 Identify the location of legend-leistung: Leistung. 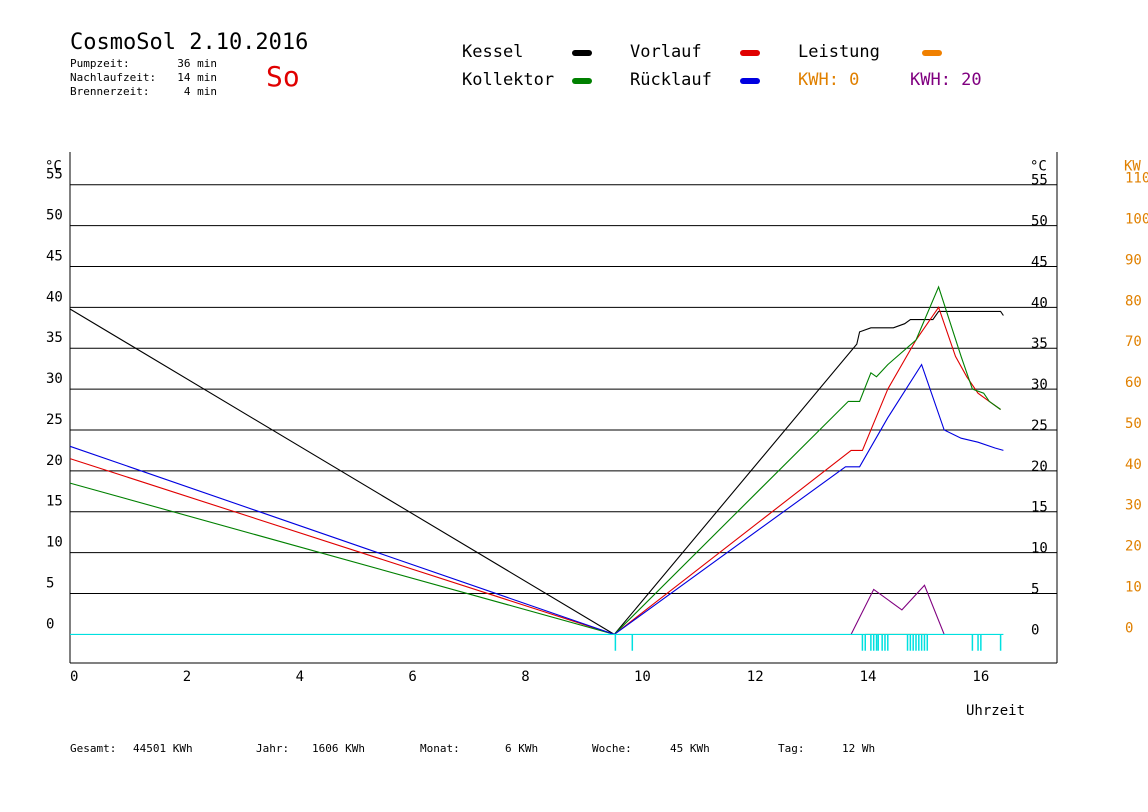
(839, 52).